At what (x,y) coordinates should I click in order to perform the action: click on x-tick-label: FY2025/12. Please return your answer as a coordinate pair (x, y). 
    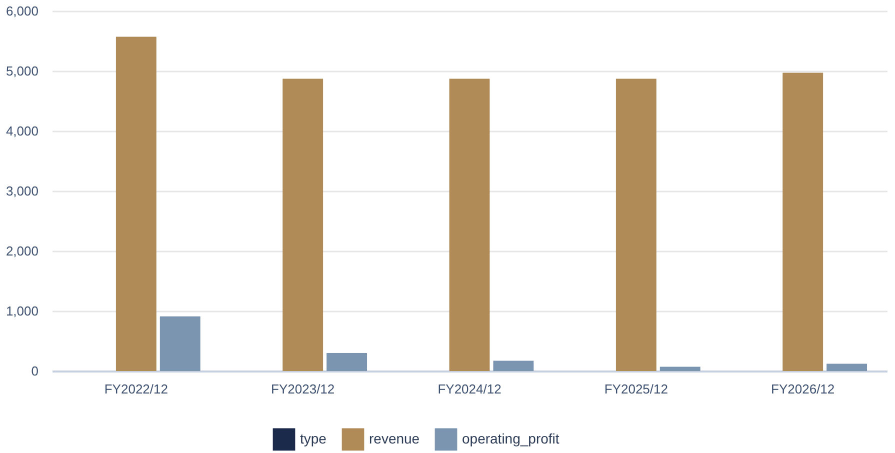
    Looking at the image, I should click on (636, 389).